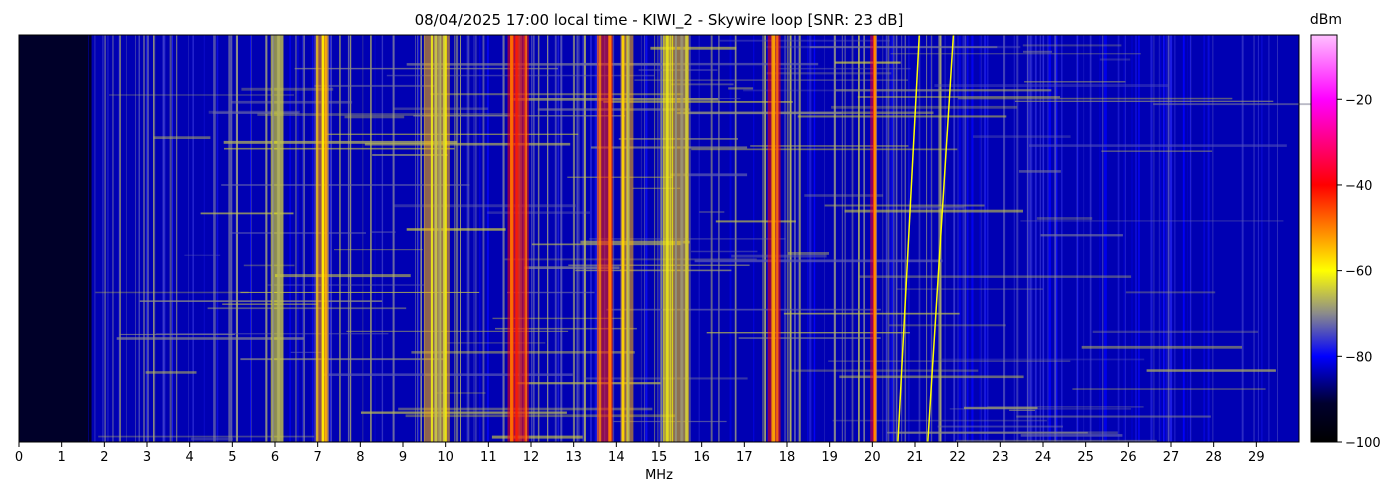  Describe the element at coordinates (1326, 20) in the screenshot. I see `colorbar-label: dBm` at that location.